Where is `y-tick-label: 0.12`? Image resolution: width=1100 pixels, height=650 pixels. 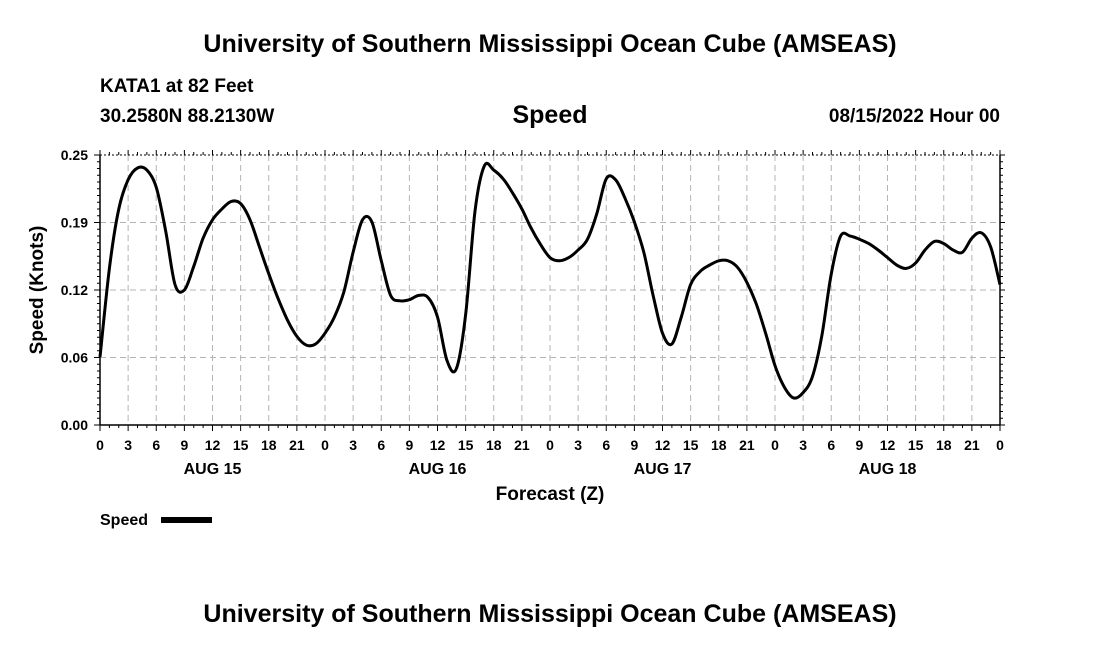
y-tick-label: 0.12 is located at coordinates (74, 290).